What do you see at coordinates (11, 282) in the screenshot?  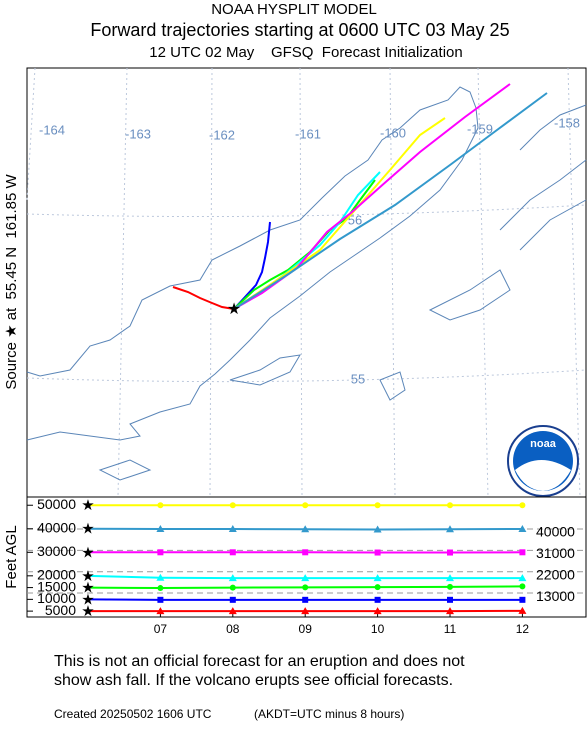 I see `source-label: Source ★ at 55.45 N 161.85 W` at bounding box center [11, 282].